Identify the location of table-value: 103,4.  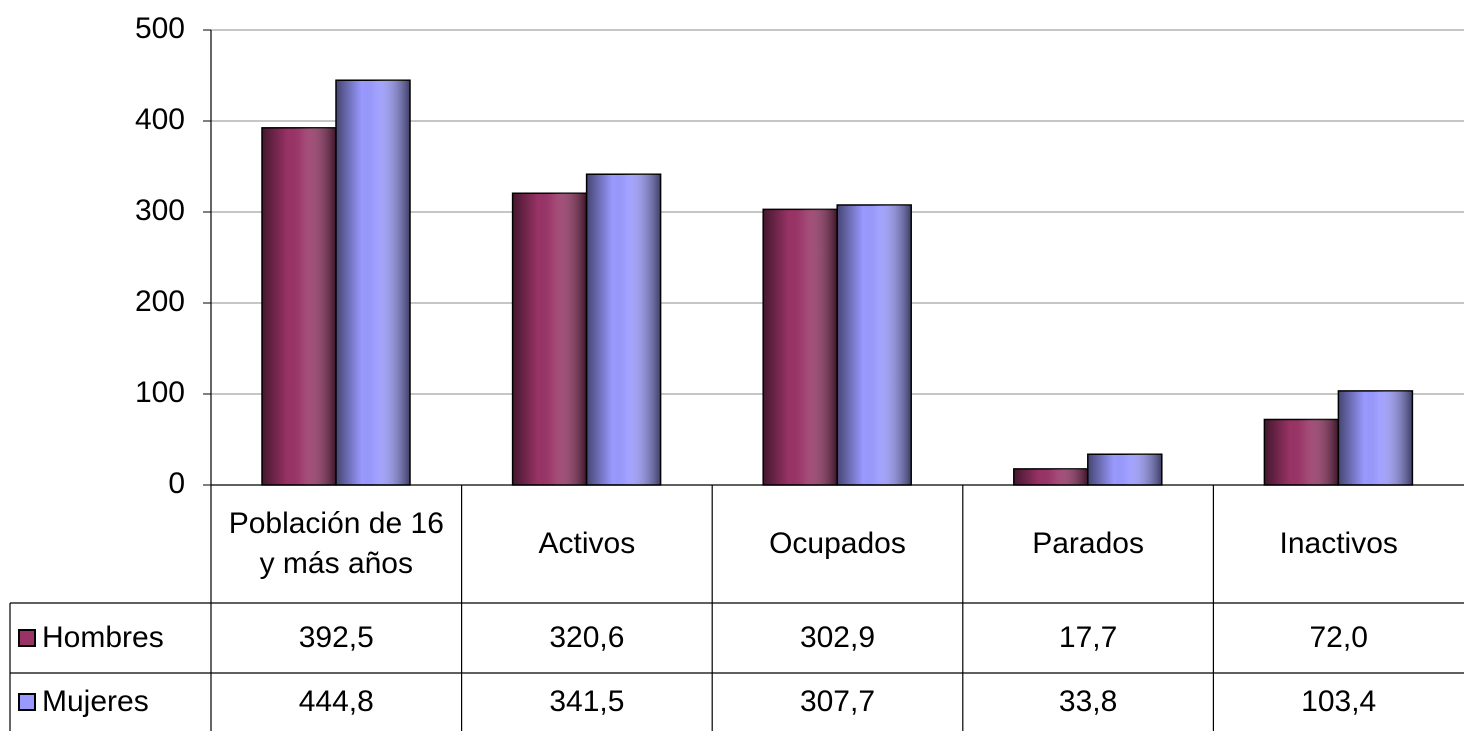
(1339, 701).